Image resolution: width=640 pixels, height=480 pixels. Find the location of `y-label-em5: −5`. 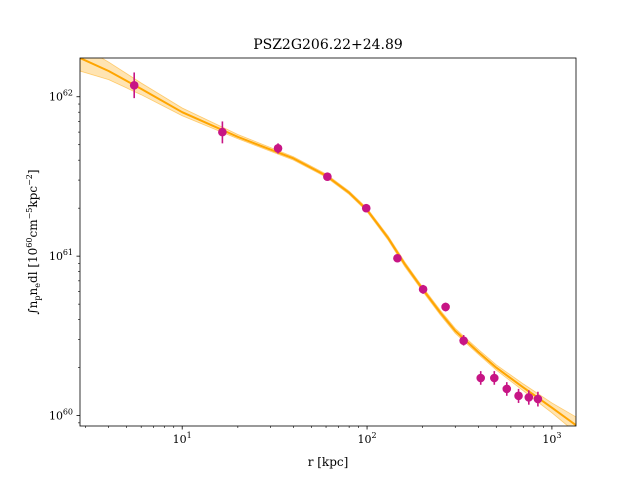

y-label-em5: −5 is located at coordinates (29, 214).